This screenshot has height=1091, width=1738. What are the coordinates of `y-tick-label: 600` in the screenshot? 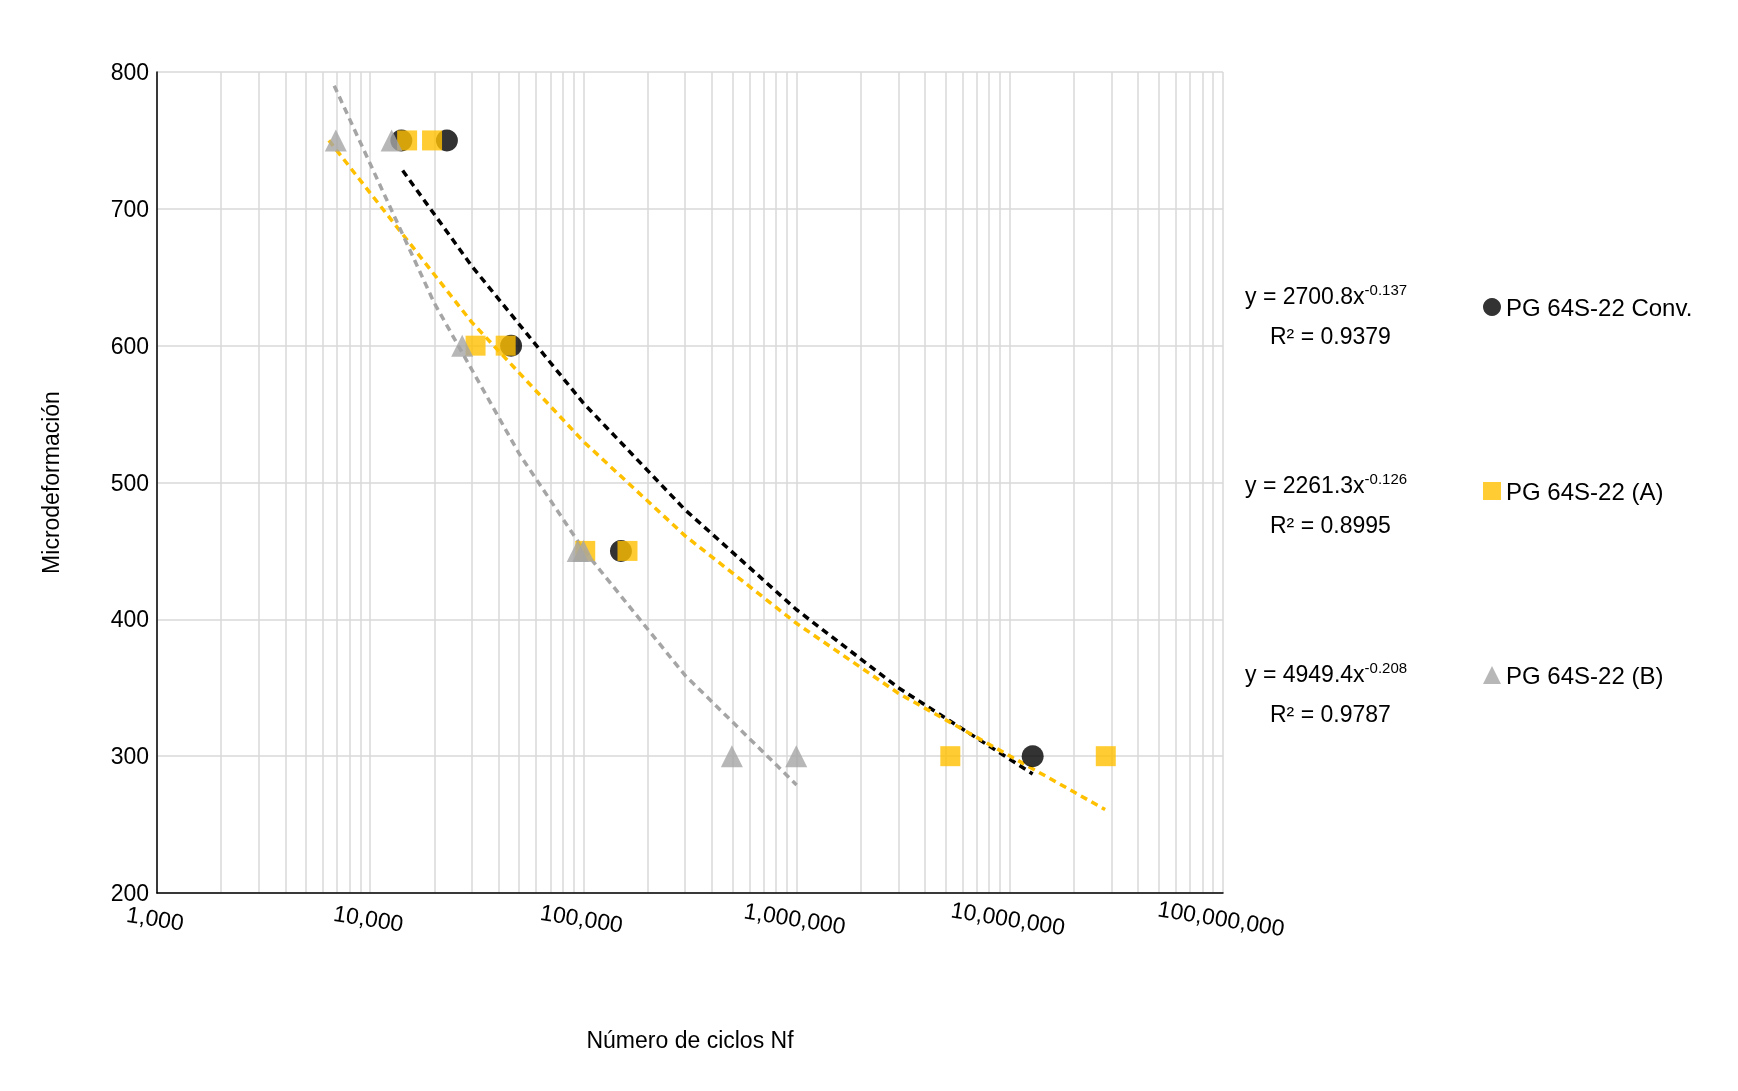 It's located at (129, 345).